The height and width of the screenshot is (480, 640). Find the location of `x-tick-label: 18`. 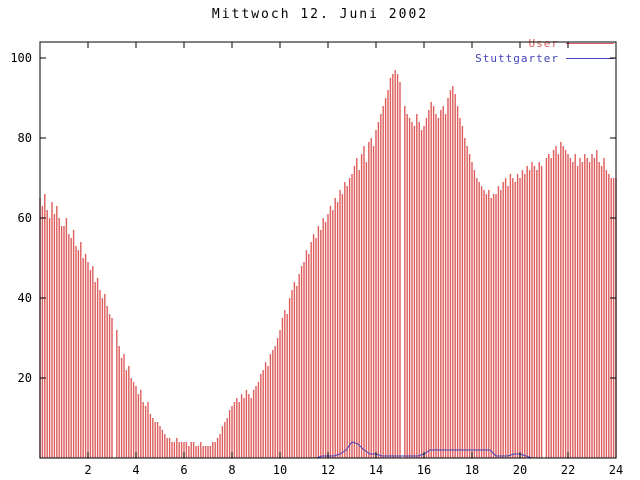

x-tick-label: 18 is located at coordinates (472, 470).